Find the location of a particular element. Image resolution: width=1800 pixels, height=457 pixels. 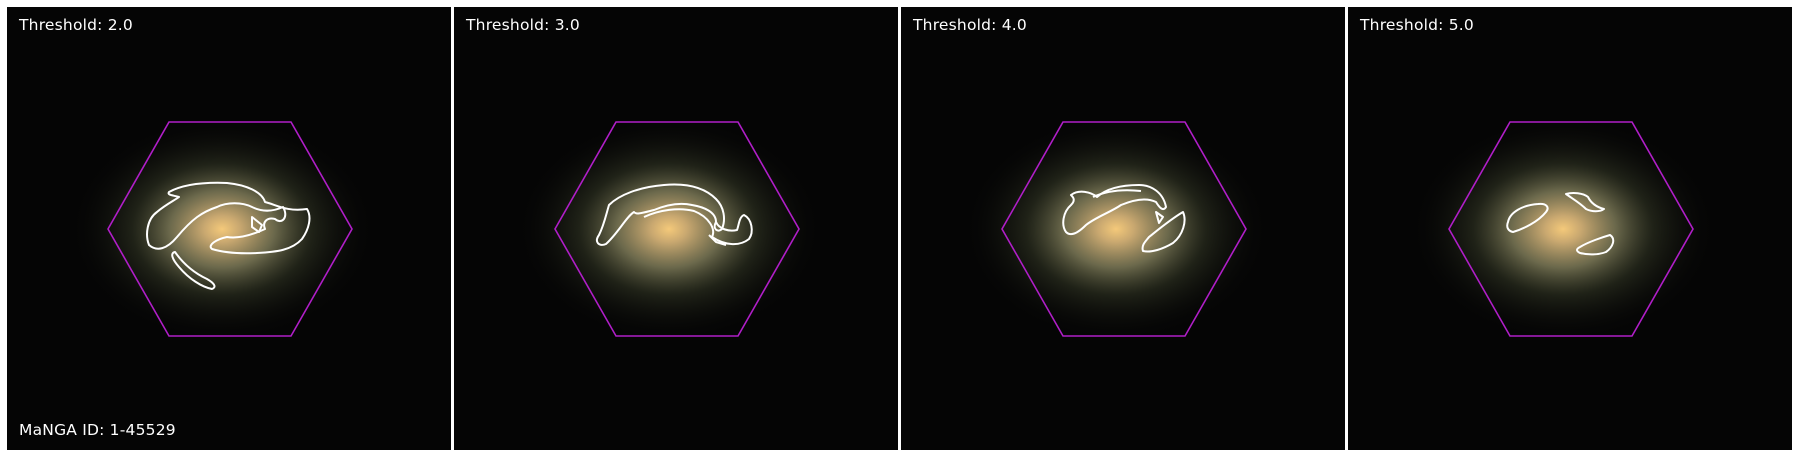

threshold-title: Threshold: 3.0 is located at coordinates (523, 25).